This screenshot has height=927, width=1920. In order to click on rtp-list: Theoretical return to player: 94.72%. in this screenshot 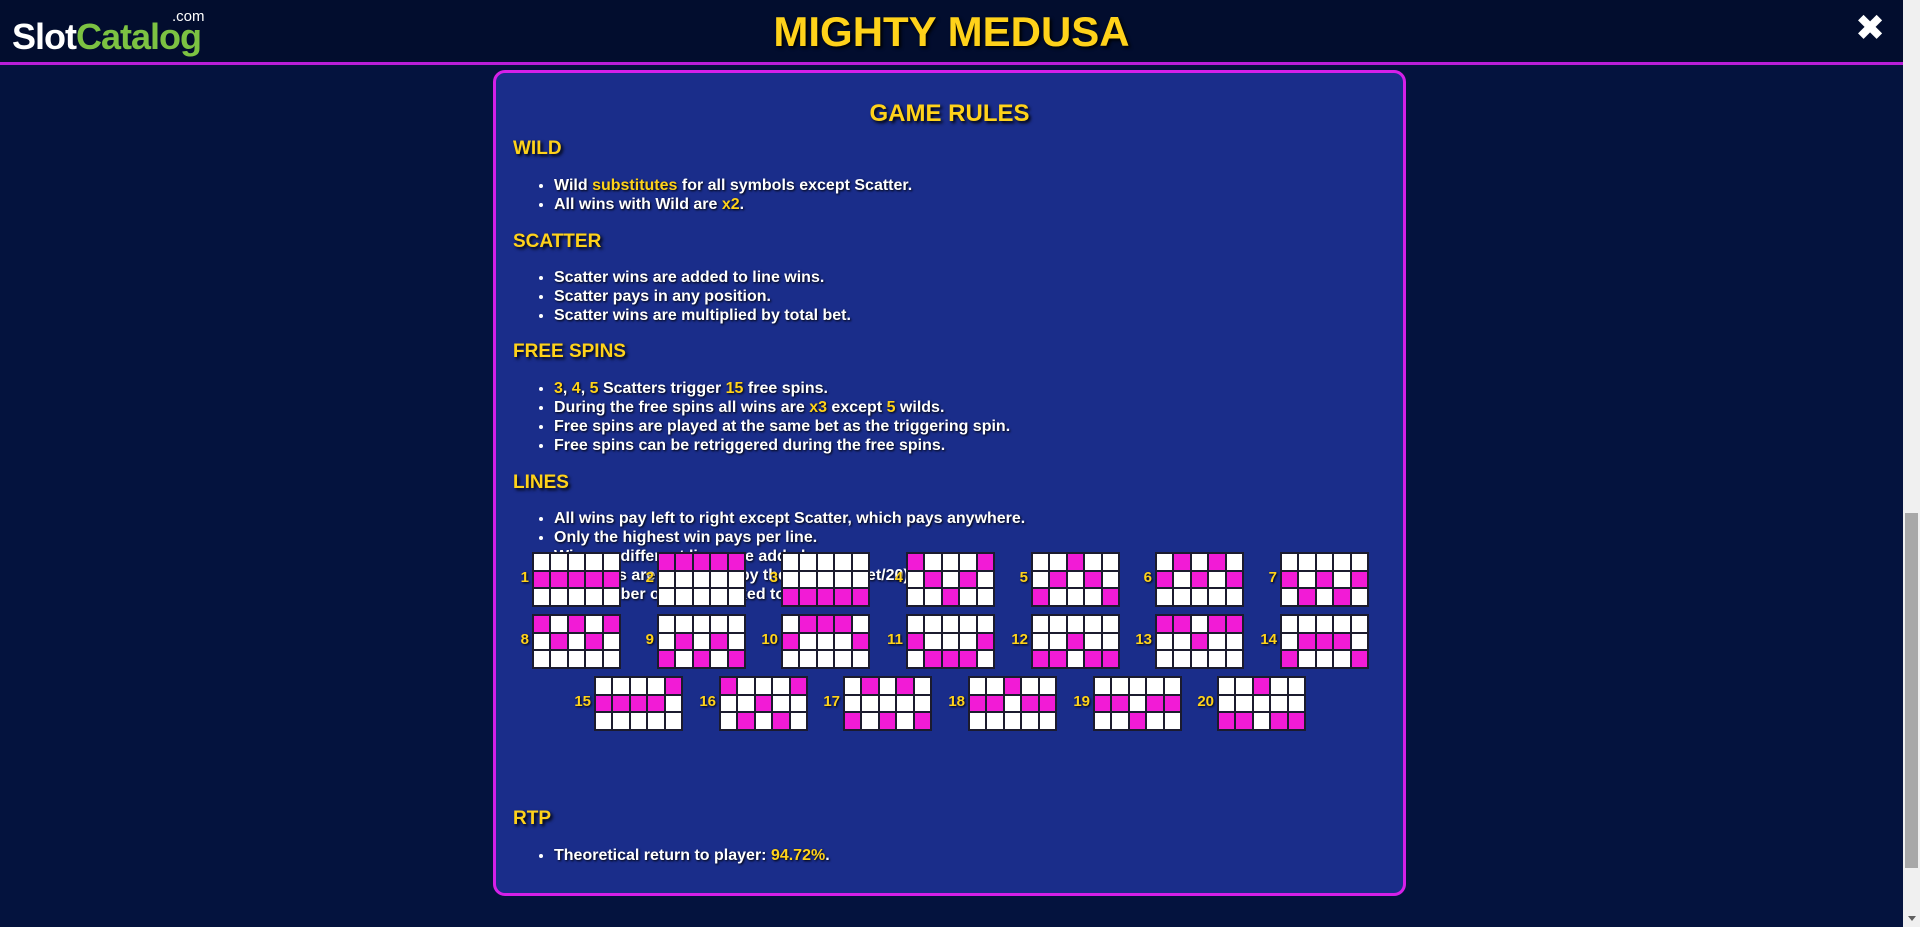, I will do `click(683, 855)`.